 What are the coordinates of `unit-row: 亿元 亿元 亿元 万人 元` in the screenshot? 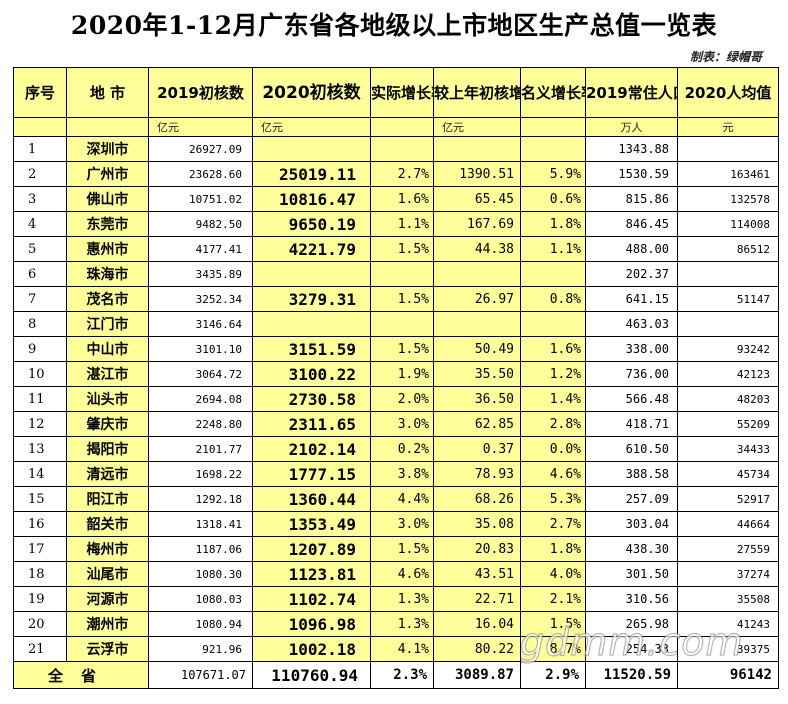 It's located at (396, 127).